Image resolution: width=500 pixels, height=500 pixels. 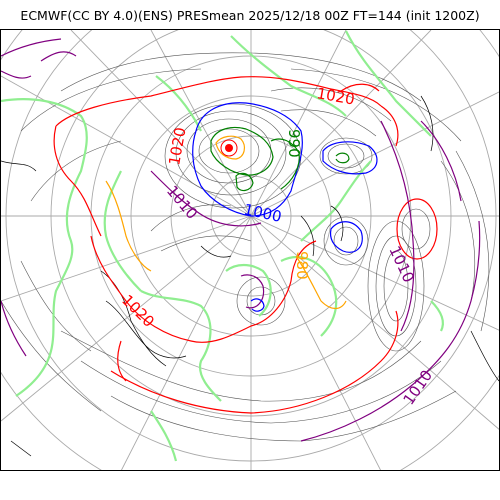 I want to click on contour-label: 990, so click(x=294, y=143).